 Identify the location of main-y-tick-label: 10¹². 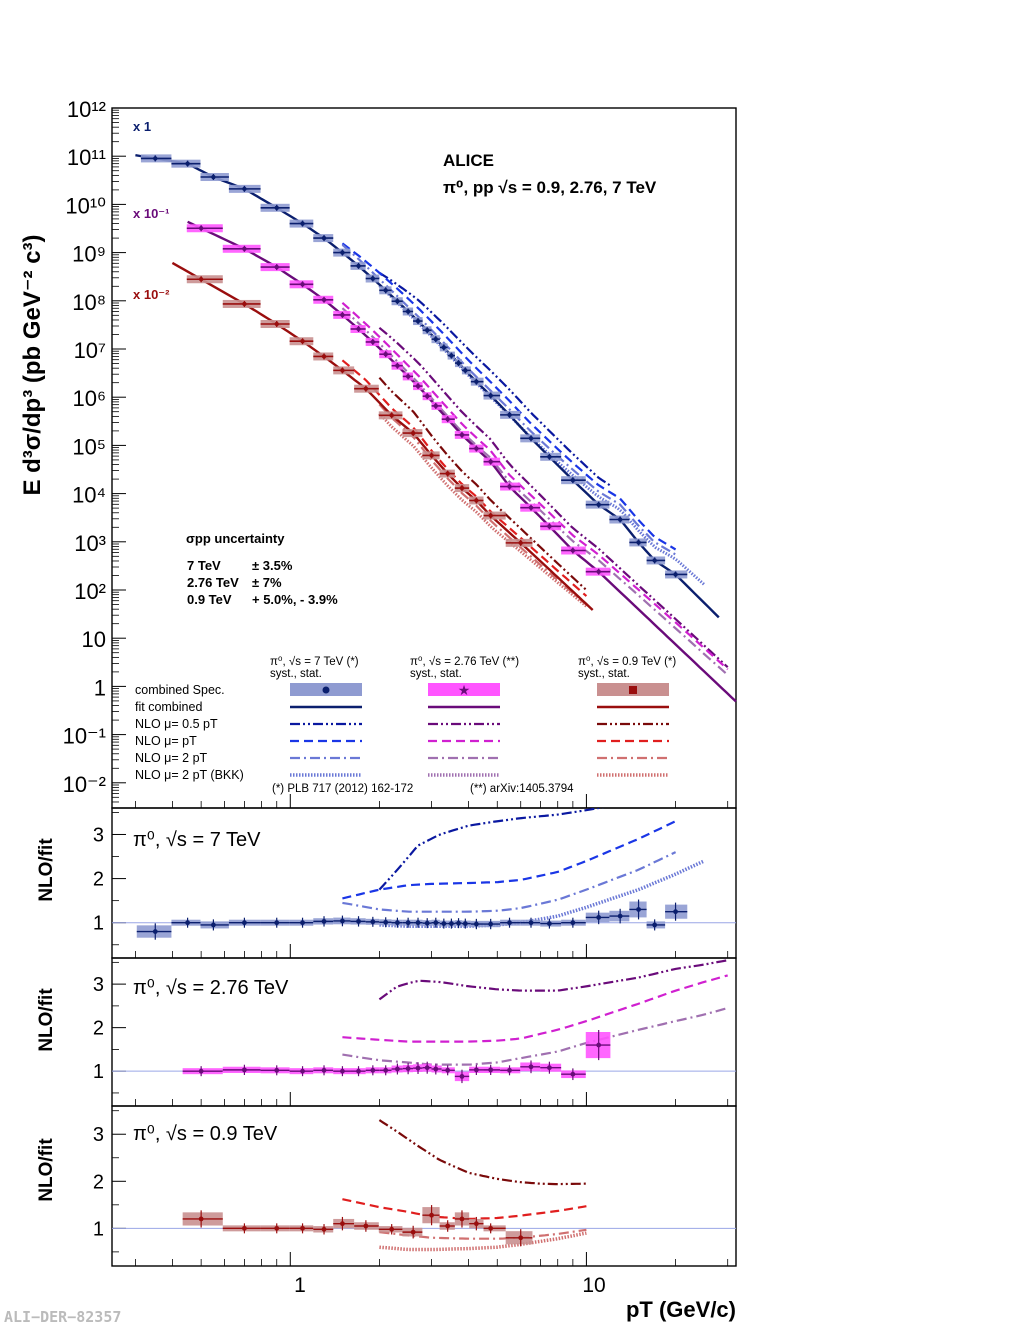
(86, 109).